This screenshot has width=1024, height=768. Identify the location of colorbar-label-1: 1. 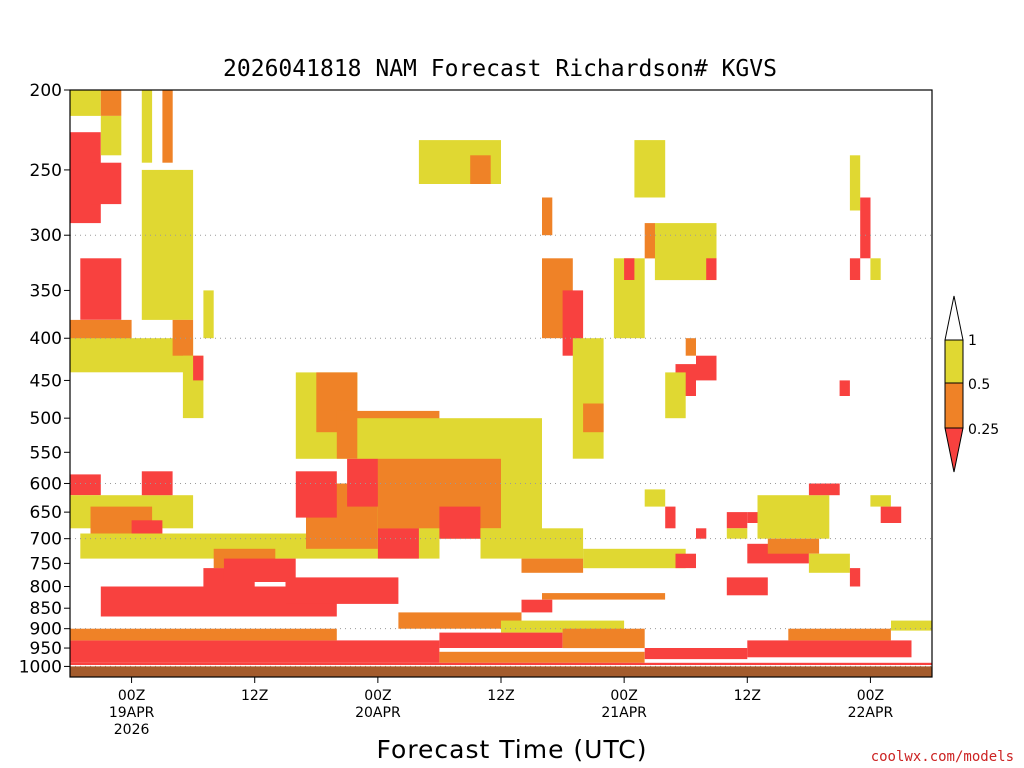
(972, 341).